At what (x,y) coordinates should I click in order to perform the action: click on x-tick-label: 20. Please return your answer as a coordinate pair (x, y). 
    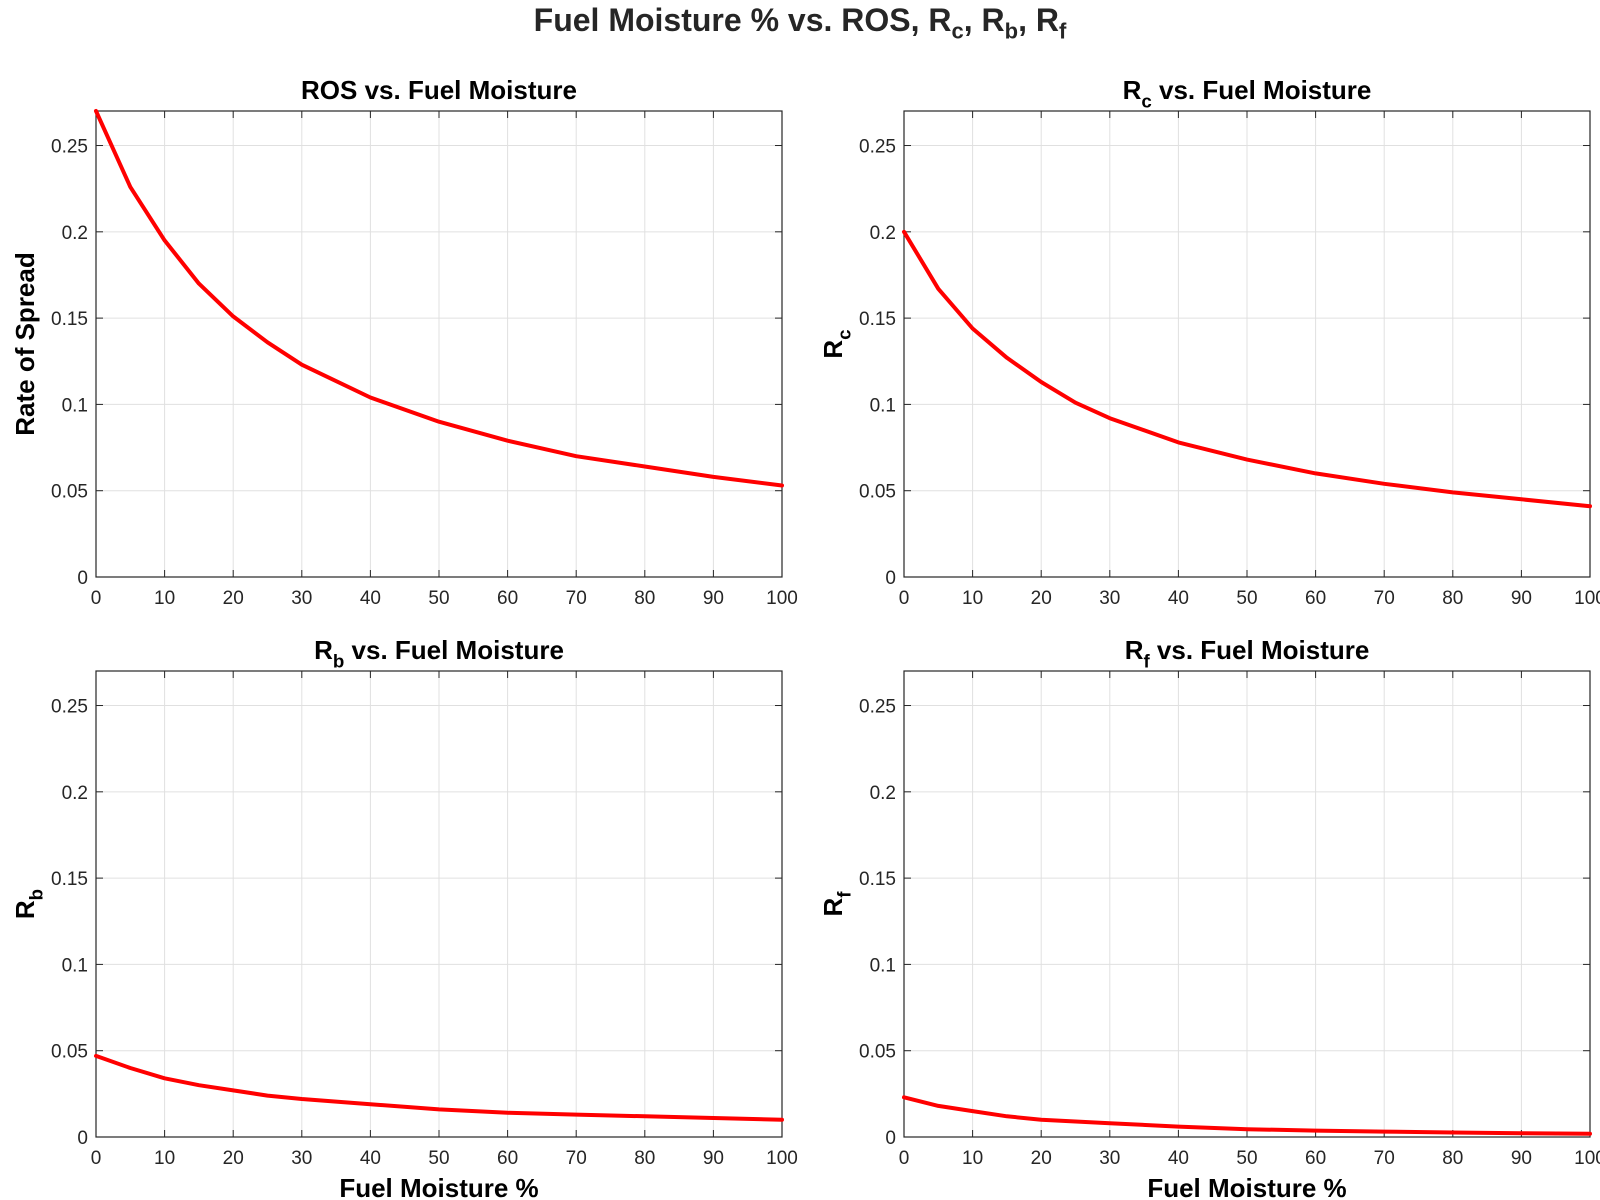
    Looking at the image, I should click on (1041, 1158).